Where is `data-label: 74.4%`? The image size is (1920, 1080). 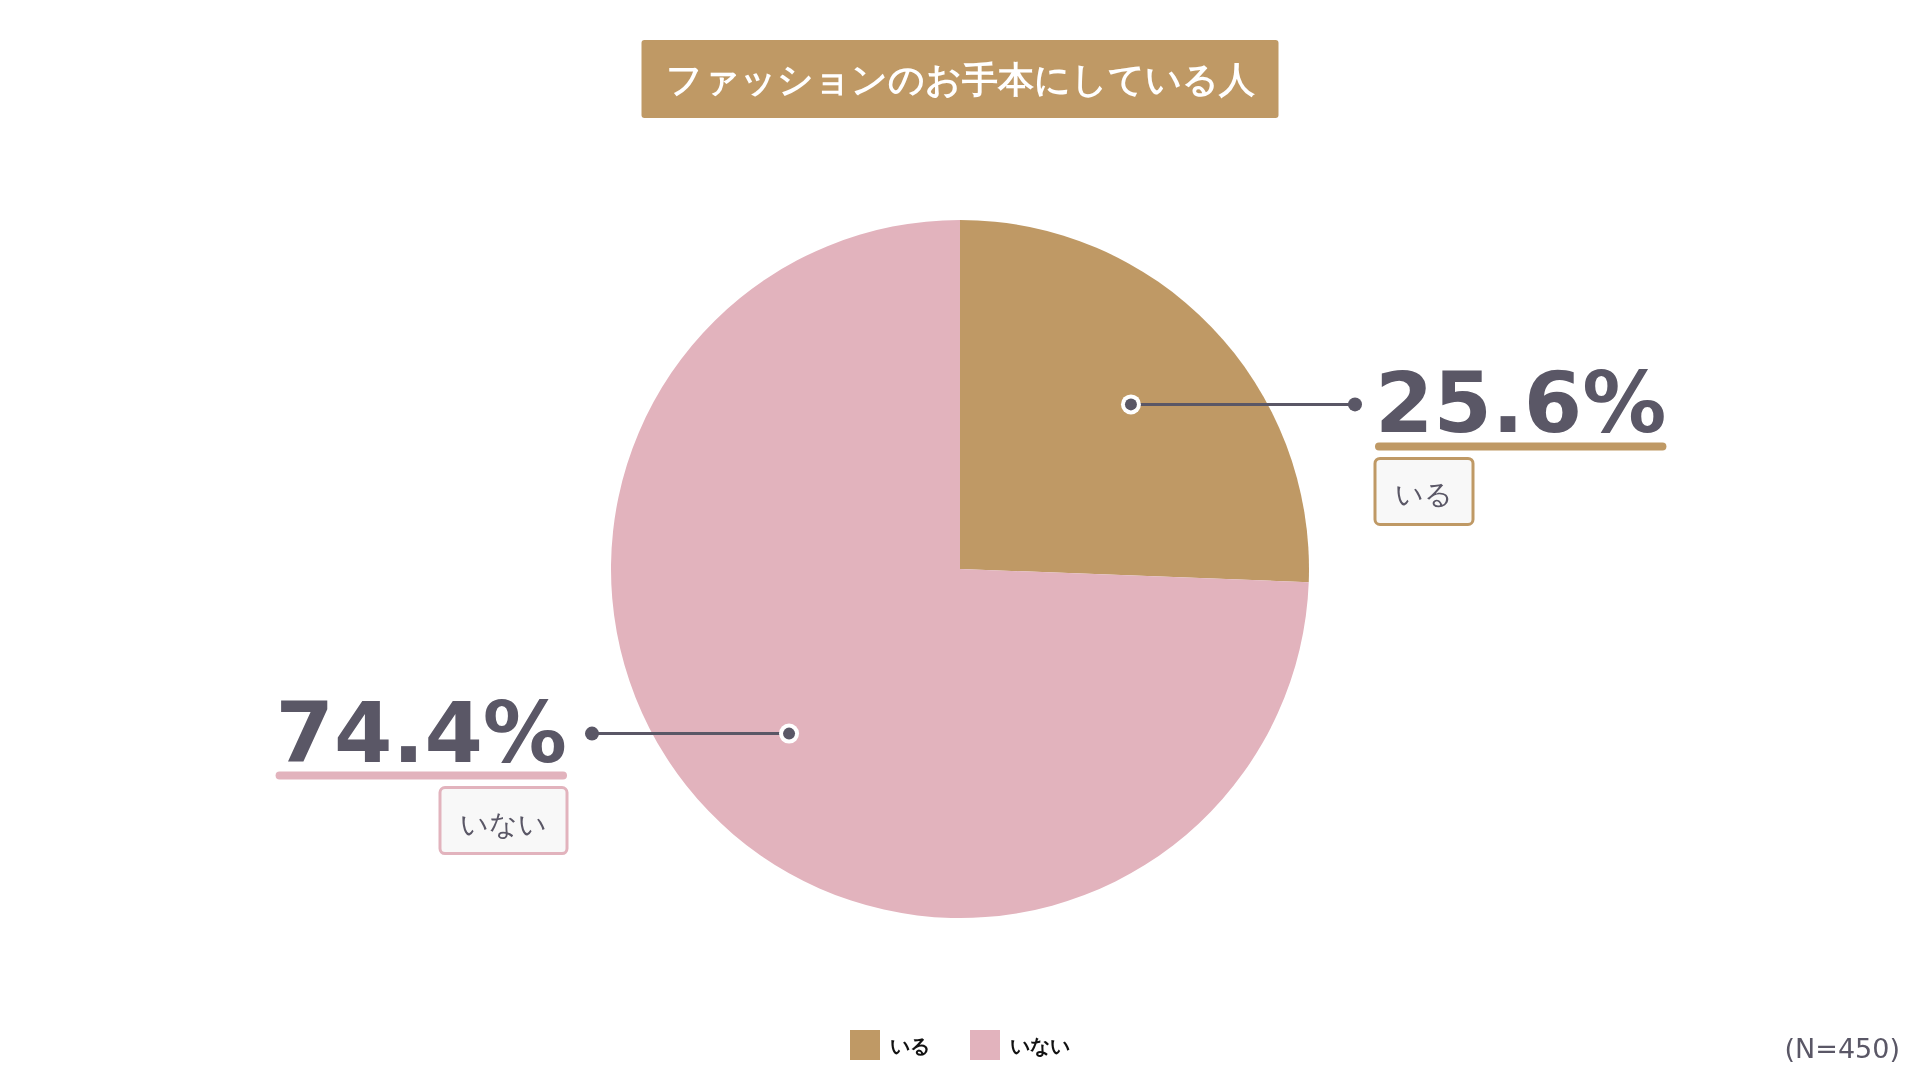
data-label: 74.4% is located at coordinates (421, 732).